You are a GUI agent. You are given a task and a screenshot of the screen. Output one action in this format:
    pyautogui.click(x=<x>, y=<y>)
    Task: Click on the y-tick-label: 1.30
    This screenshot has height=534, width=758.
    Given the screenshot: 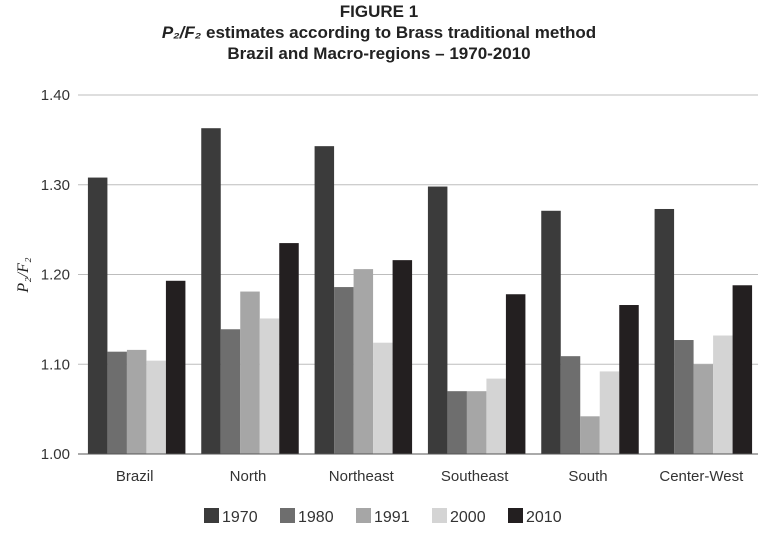 What is the action you would take?
    pyautogui.click(x=55, y=185)
    